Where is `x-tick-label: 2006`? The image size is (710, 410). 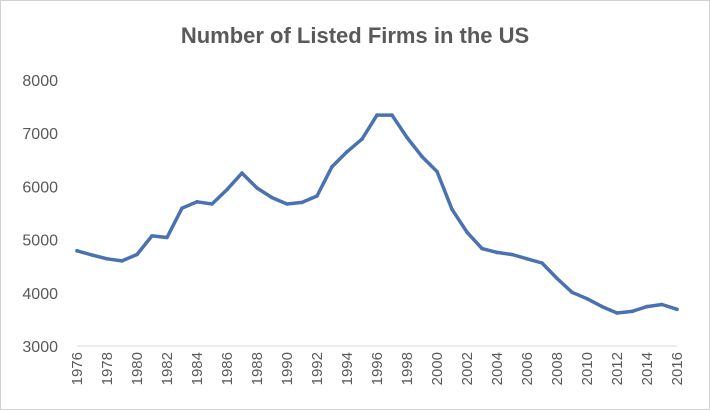
x-tick-label: 2006 is located at coordinates (527, 368).